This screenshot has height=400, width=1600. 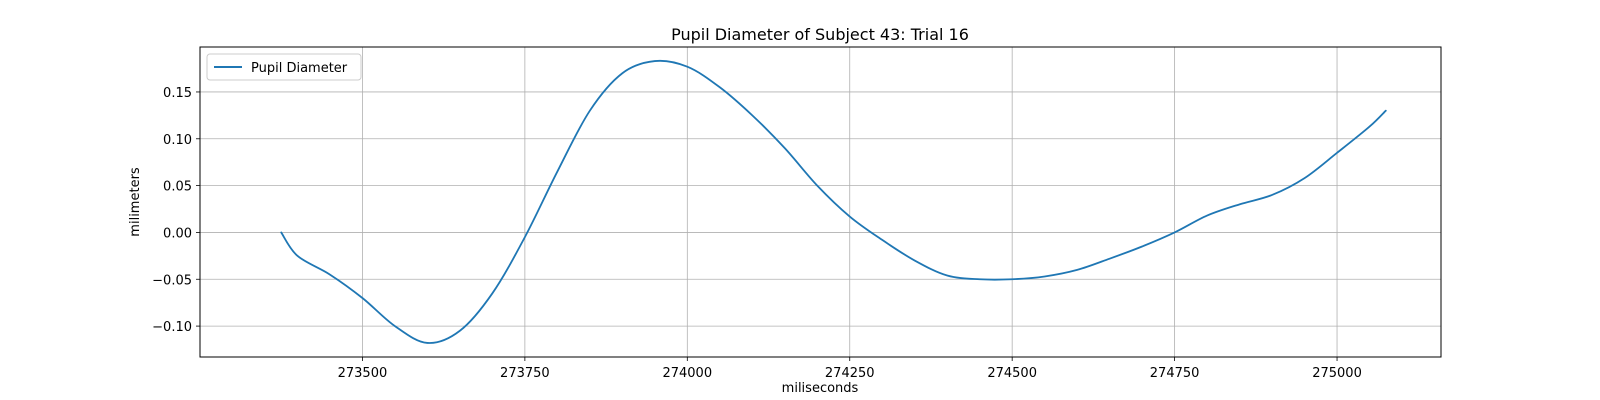 I want to click on x-tick-label: 273750, so click(x=525, y=373).